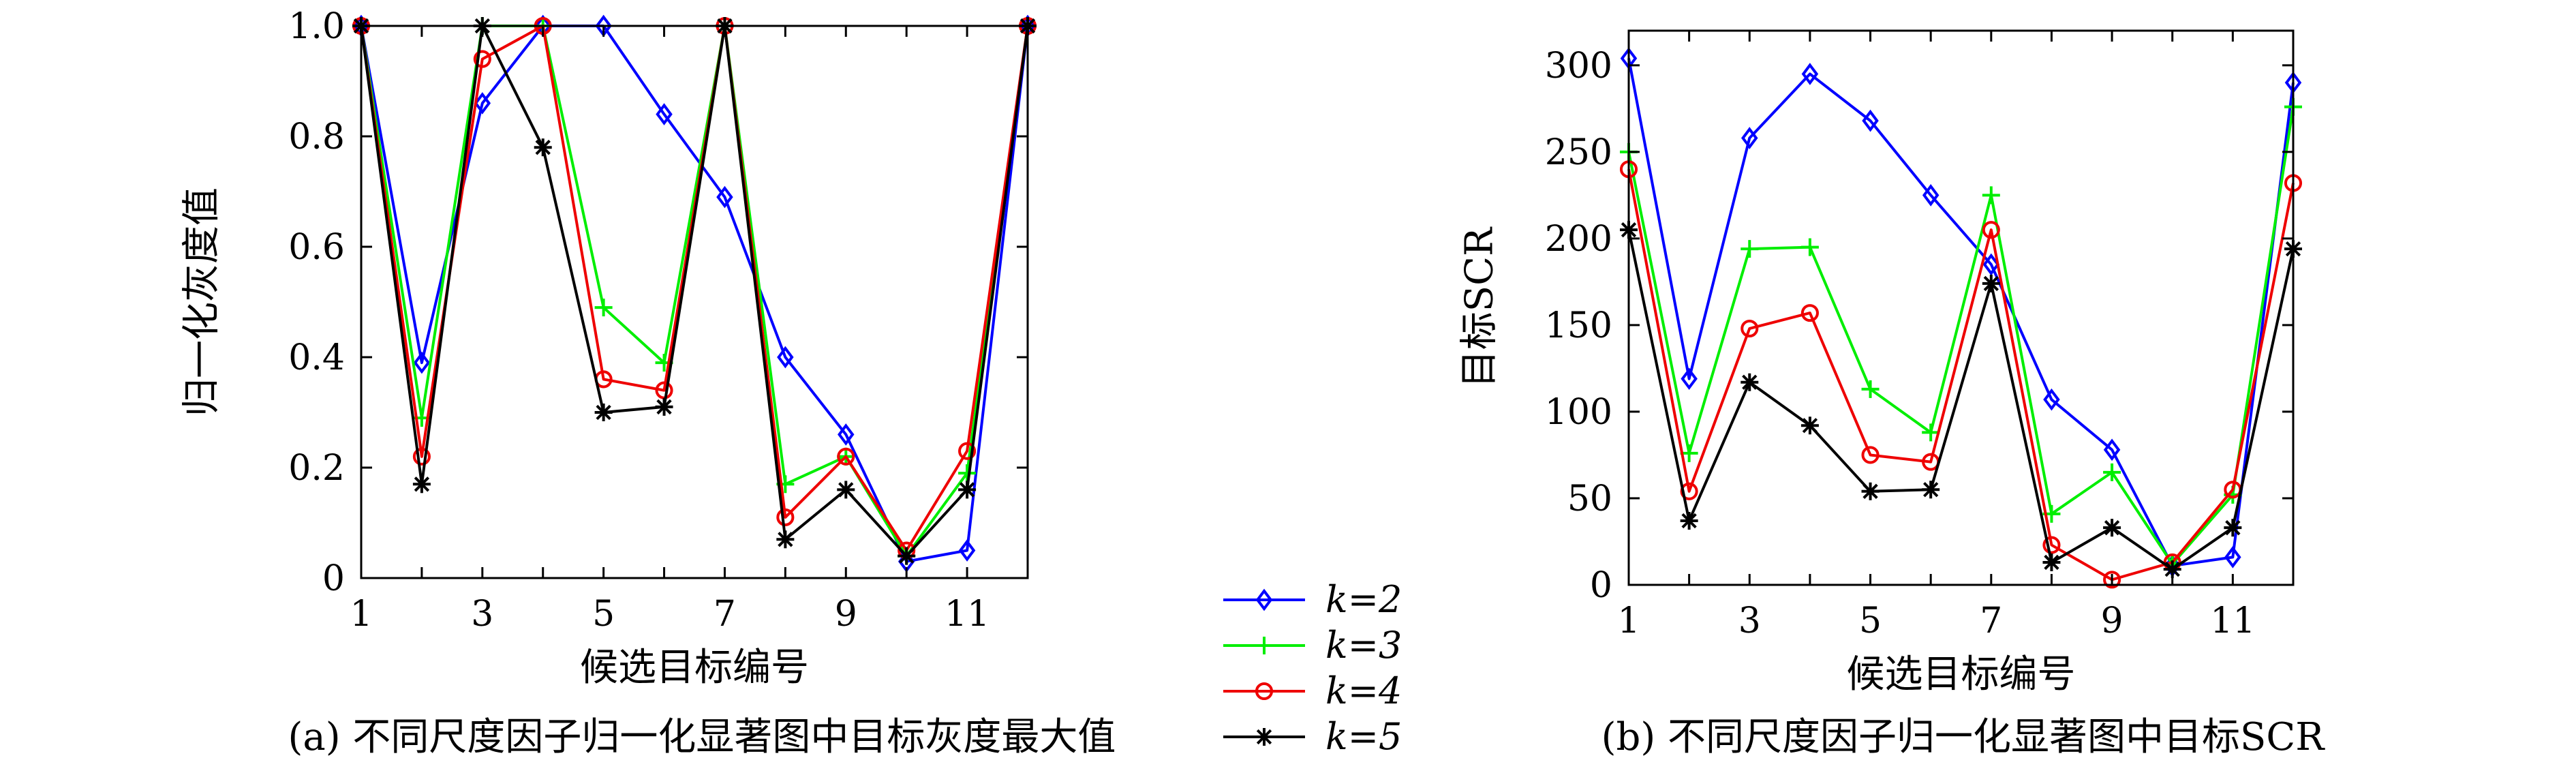 The image size is (2576, 773). What do you see at coordinates (1363, 691) in the screenshot?
I see `legend-label: k=4` at bounding box center [1363, 691].